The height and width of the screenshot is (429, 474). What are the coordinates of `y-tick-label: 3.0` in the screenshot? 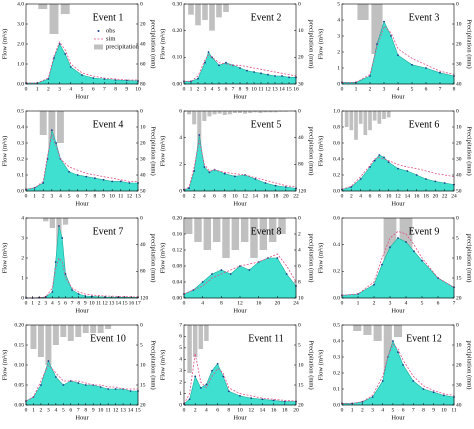 It's located at (20, 24).